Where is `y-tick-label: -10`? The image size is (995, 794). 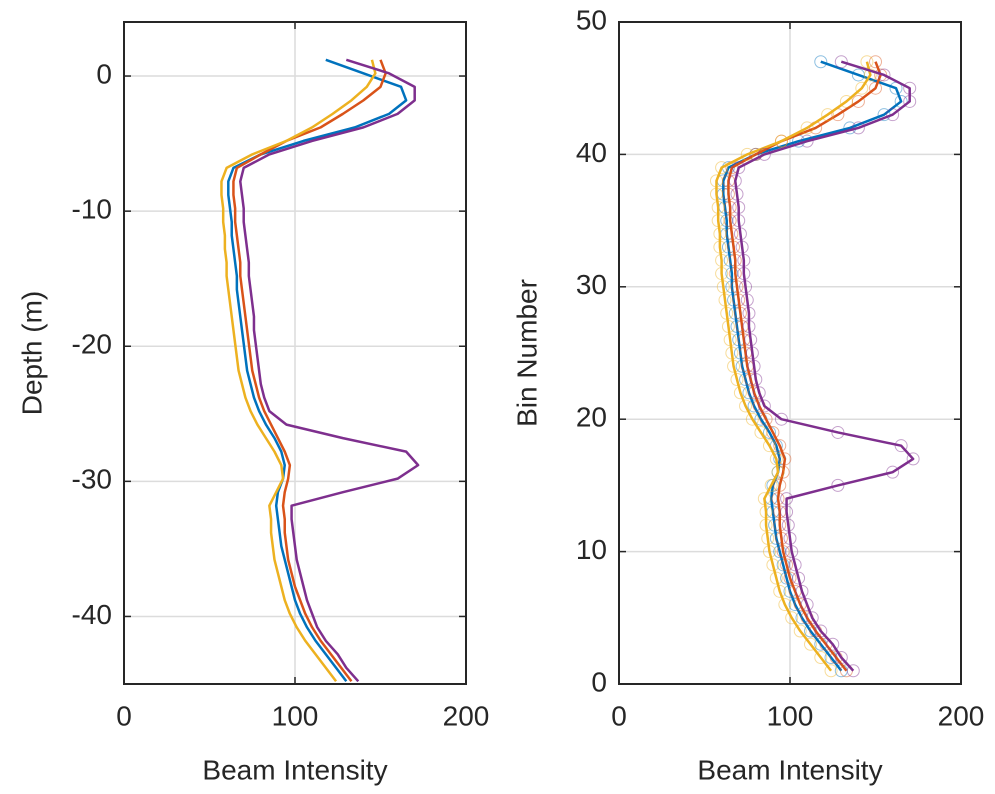 y-tick-label: -10 is located at coordinates (92, 209).